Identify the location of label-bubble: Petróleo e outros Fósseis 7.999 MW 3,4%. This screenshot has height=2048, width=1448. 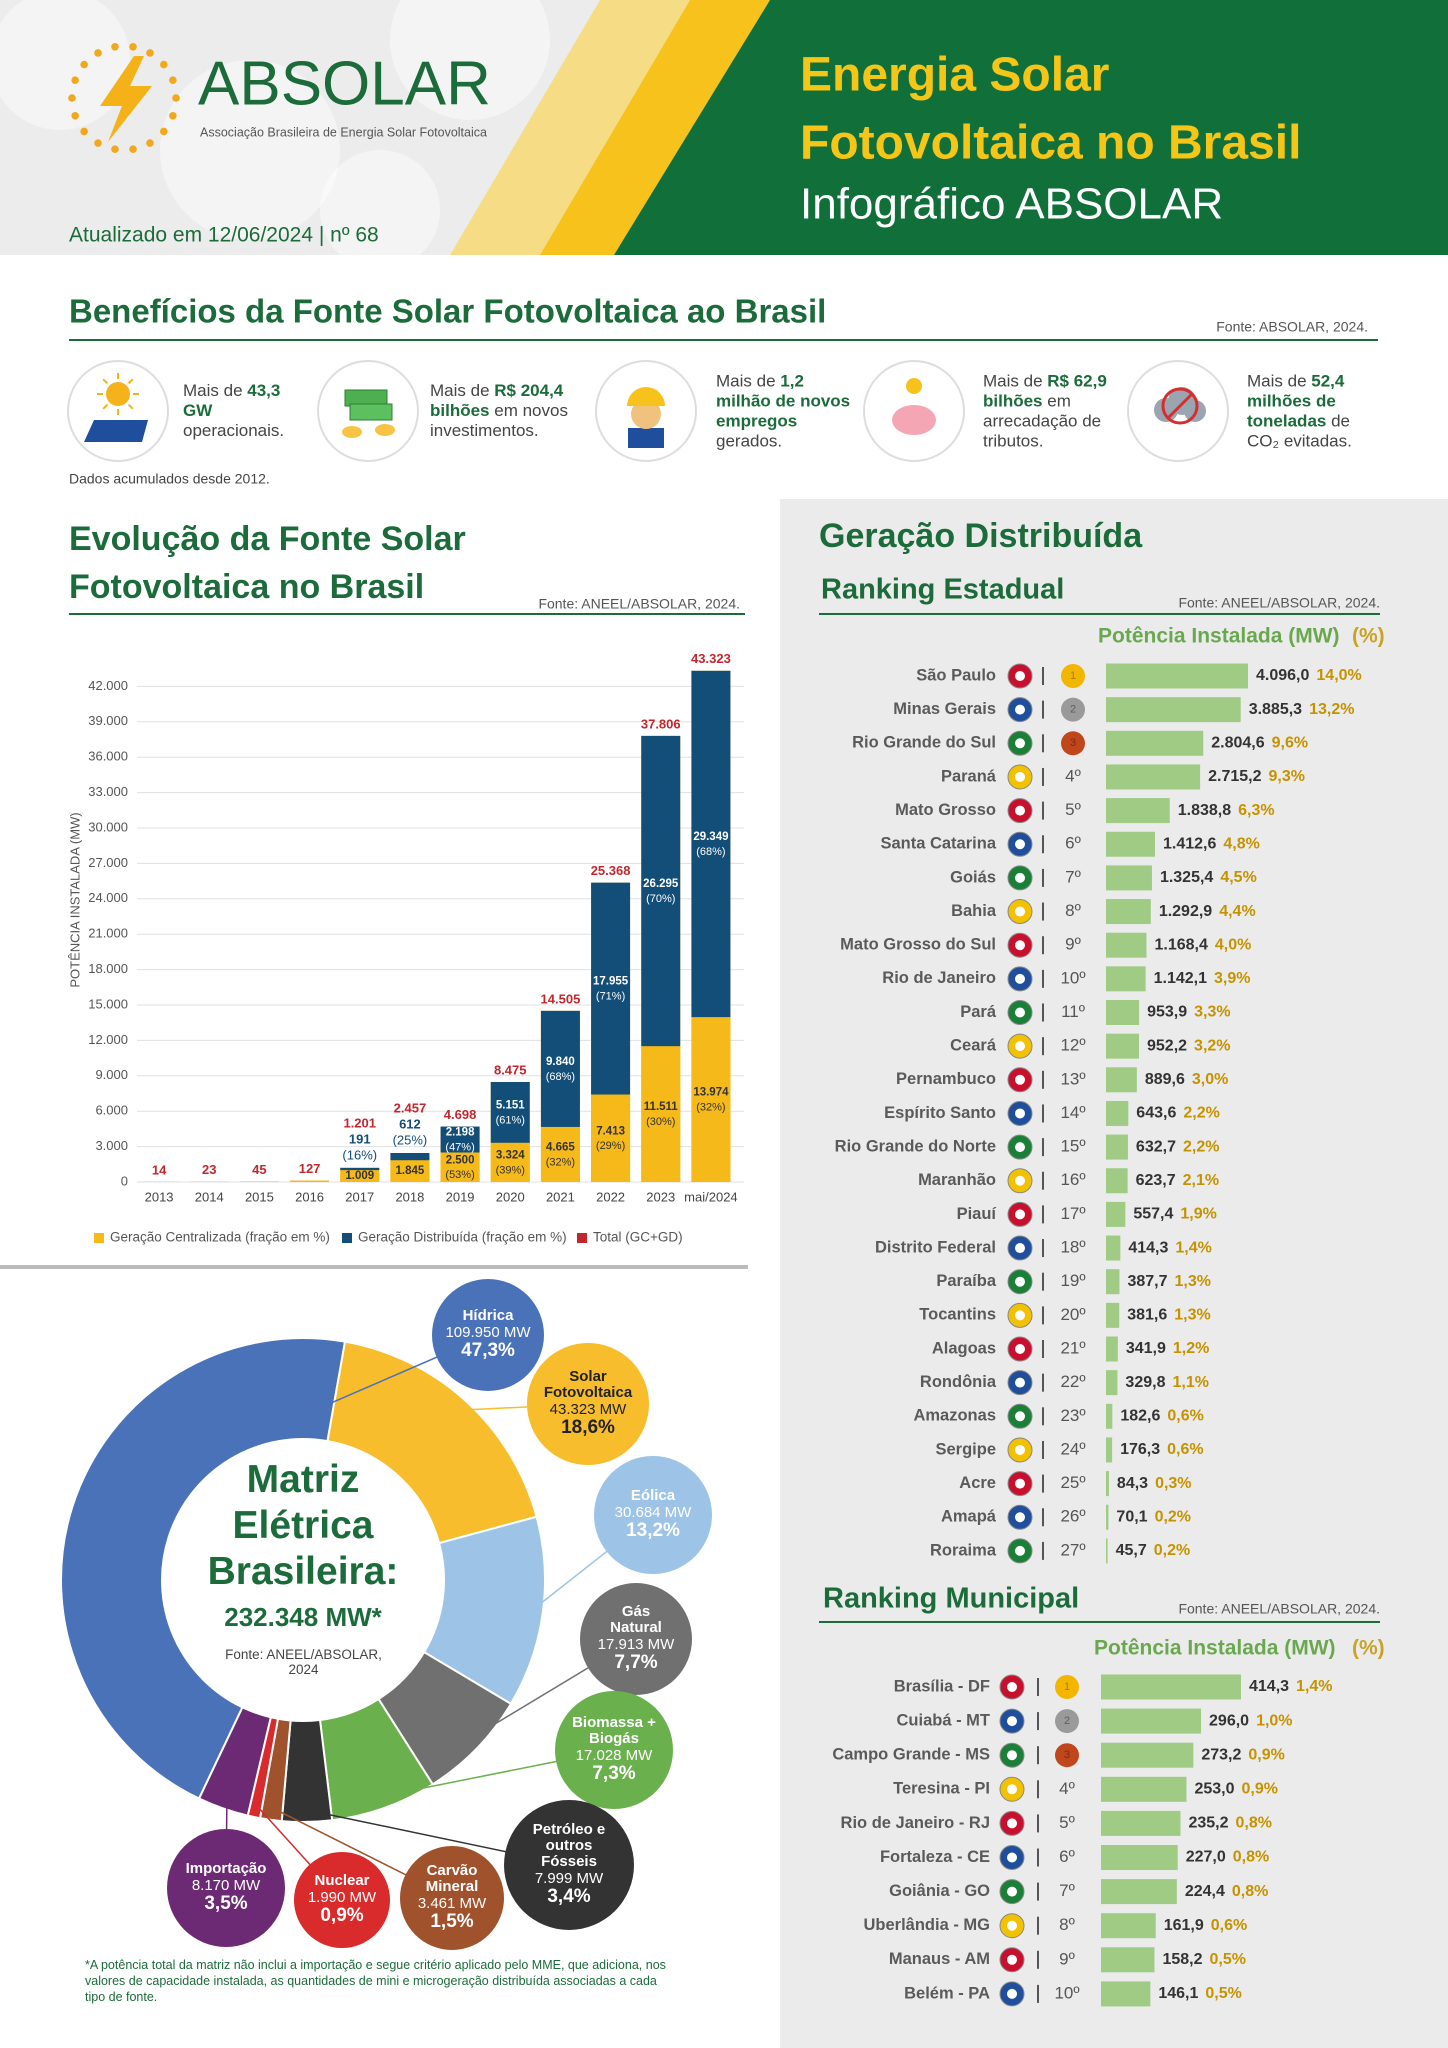
(569, 1865).